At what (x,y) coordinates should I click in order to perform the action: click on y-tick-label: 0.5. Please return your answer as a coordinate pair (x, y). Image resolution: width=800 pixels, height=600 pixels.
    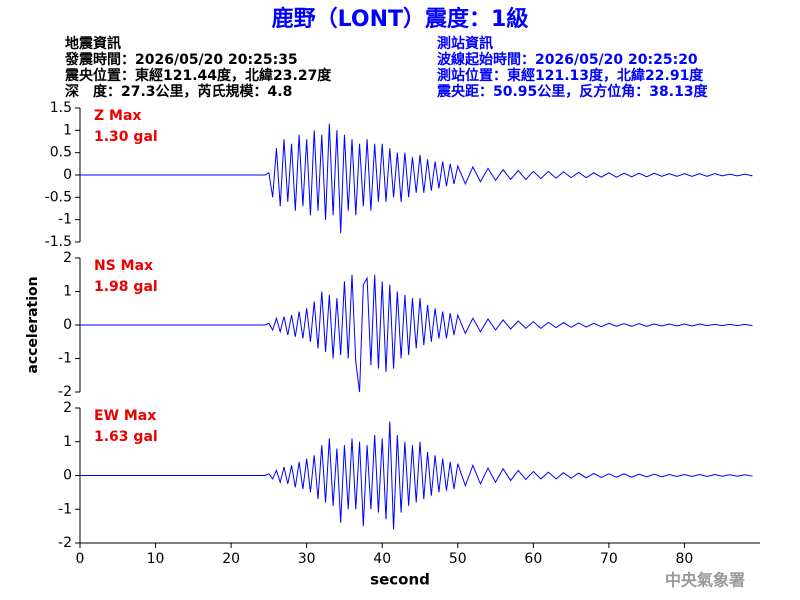
    Looking at the image, I should click on (61, 153).